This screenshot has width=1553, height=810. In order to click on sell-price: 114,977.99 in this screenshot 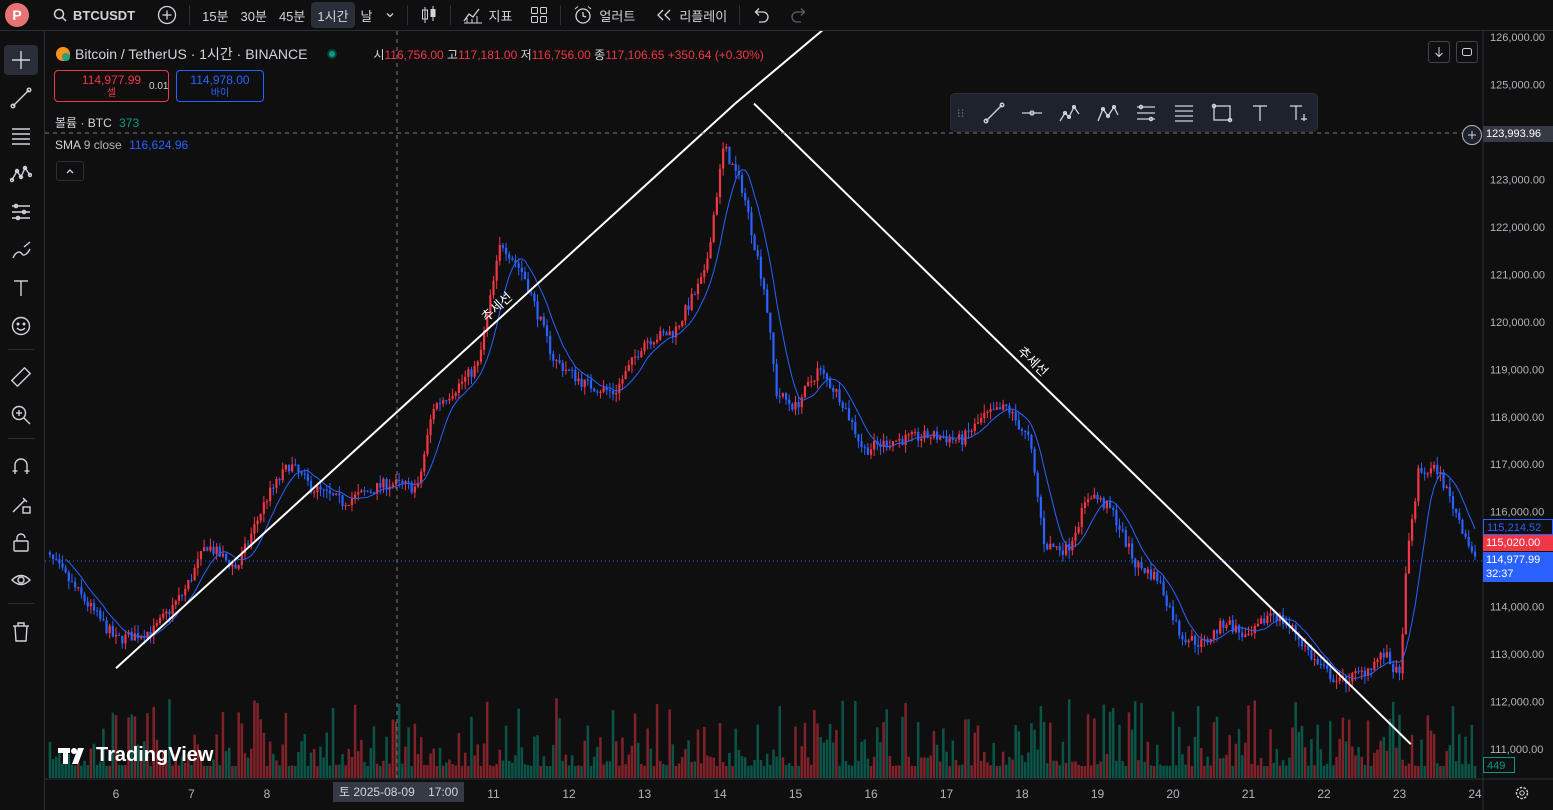, I will do `click(111, 80)`.